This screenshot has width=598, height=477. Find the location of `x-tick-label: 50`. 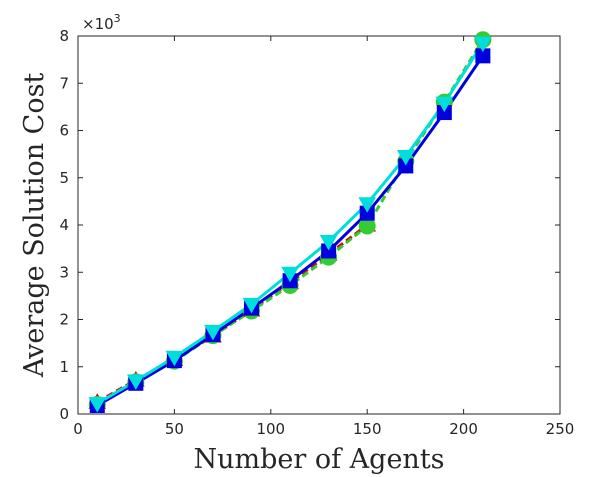

x-tick-label: 50 is located at coordinates (174, 429).